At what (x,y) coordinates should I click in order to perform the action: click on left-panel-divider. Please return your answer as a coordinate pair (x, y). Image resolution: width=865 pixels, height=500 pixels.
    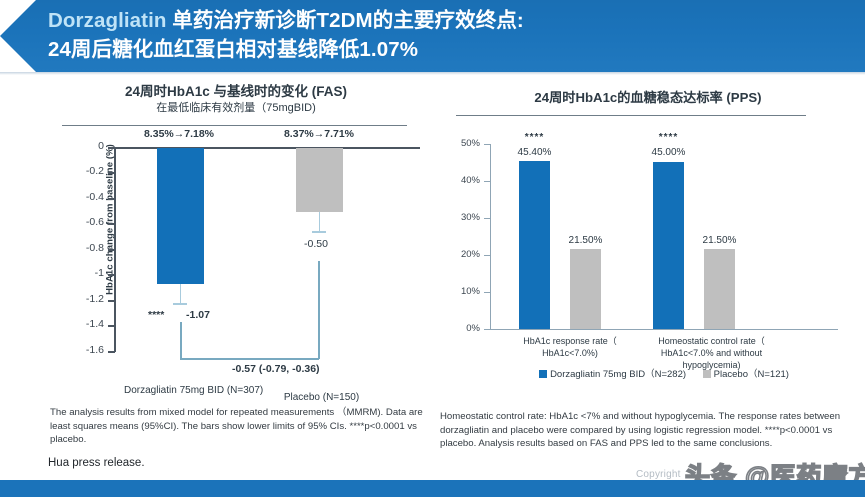
    Looking at the image, I should click on (234, 125).